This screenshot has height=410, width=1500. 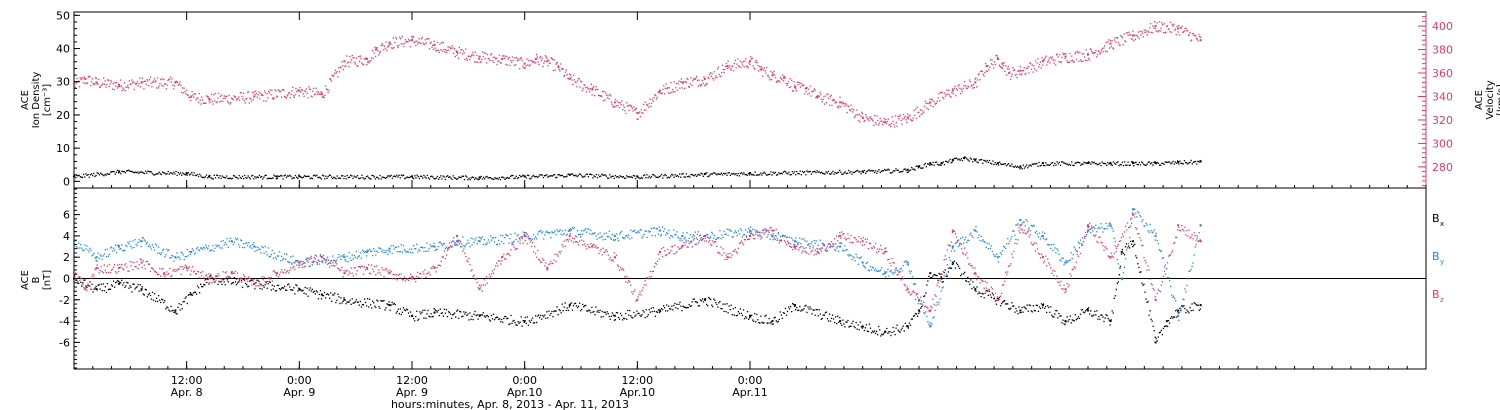 What do you see at coordinates (479, 289) in the screenshot?
I see `bz-point` at bounding box center [479, 289].